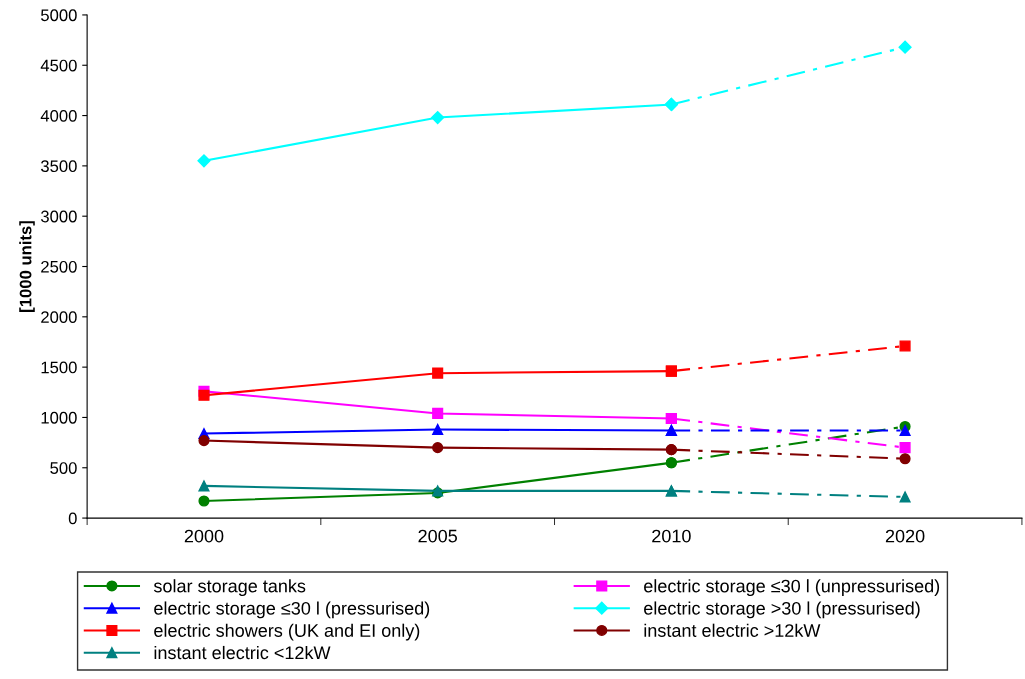 The width and height of the screenshot is (1025, 679). Describe the element at coordinates (72, 518) in the screenshot. I see `y-tick-label: 0` at that location.